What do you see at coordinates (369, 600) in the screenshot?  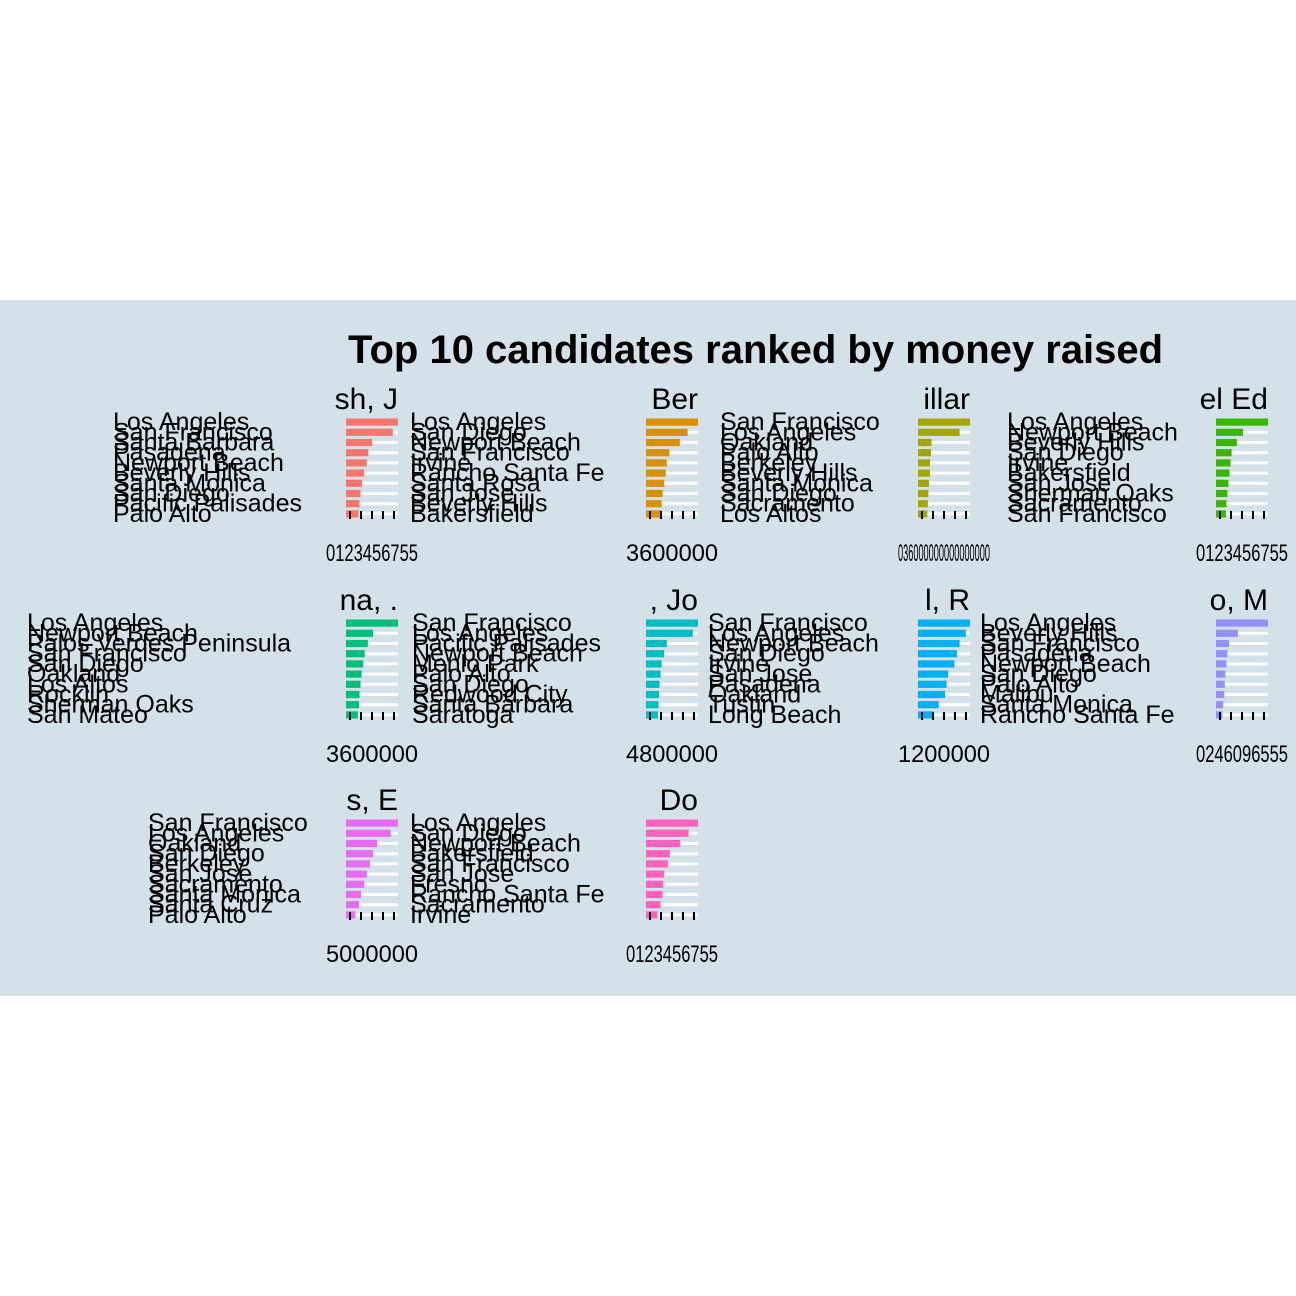 I see `facet-title: na, .` at bounding box center [369, 600].